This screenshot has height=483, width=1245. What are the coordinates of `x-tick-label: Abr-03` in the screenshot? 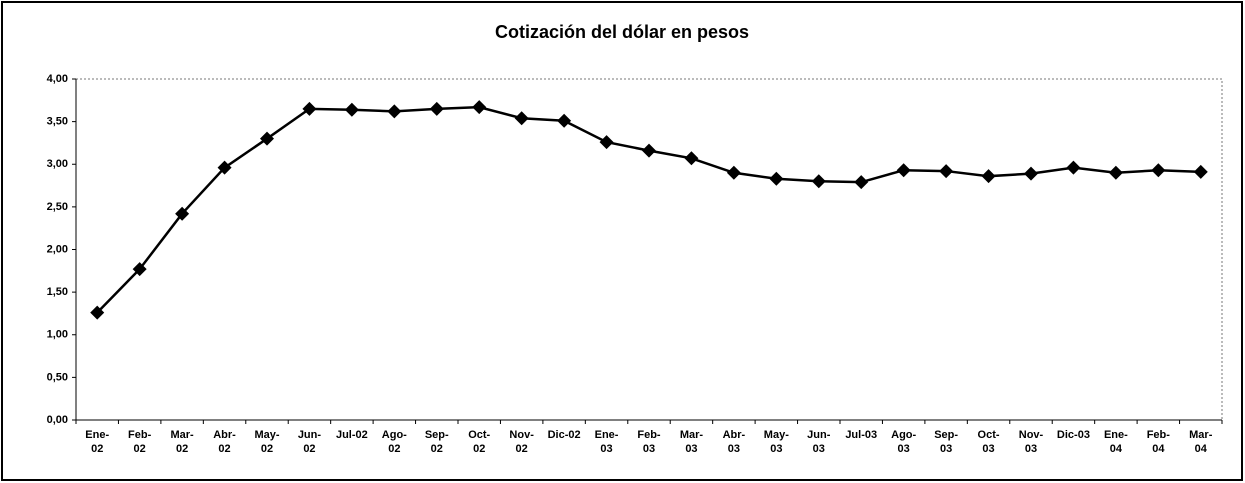 It's located at (734, 442).